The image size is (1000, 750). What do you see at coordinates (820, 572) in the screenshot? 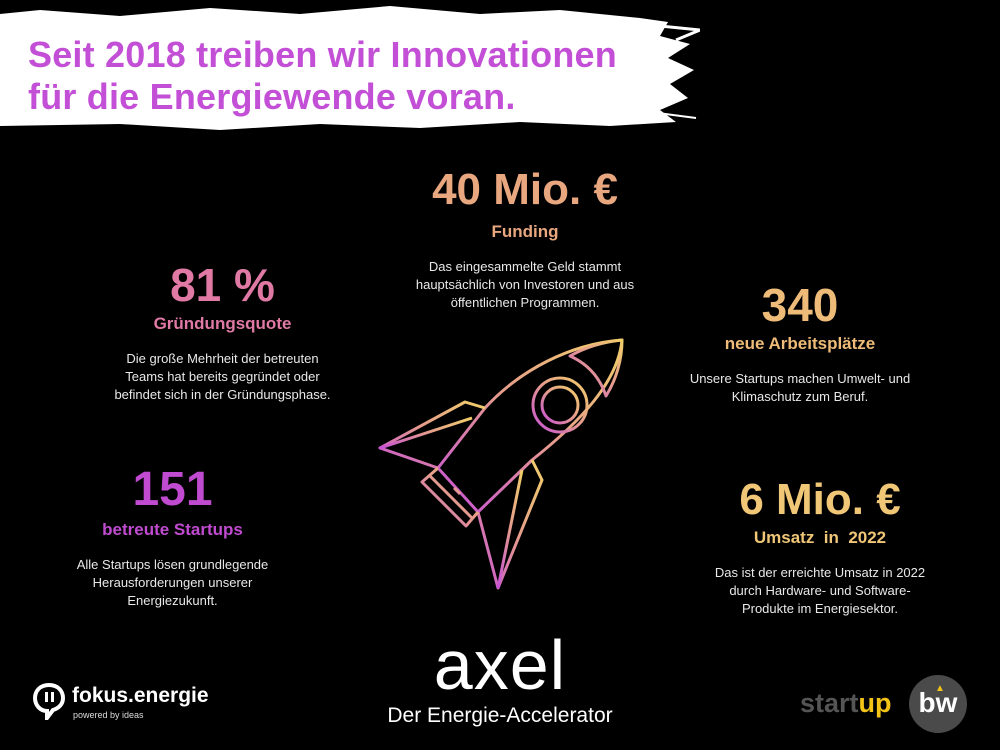
I see `desc-line: Das ist der erreichte Umsatz in 2022` at bounding box center [820, 572].